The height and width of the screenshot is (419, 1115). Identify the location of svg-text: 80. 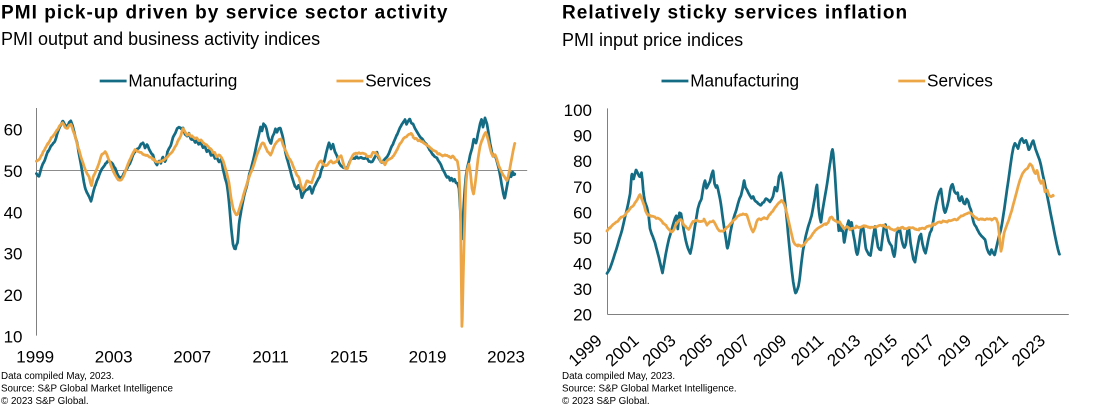
(582, 161).